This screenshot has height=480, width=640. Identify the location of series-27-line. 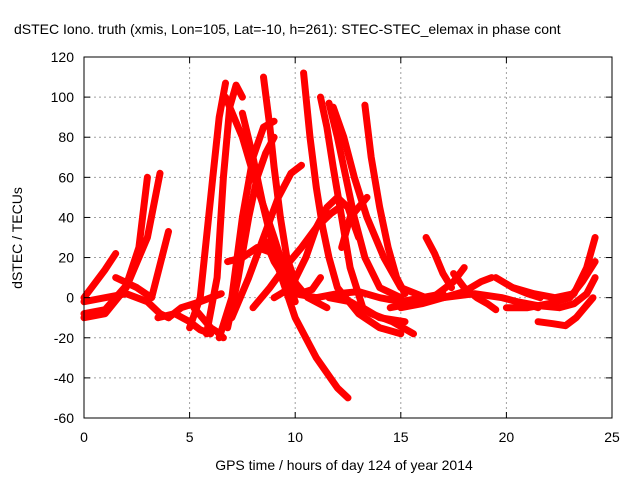
(371, 316).